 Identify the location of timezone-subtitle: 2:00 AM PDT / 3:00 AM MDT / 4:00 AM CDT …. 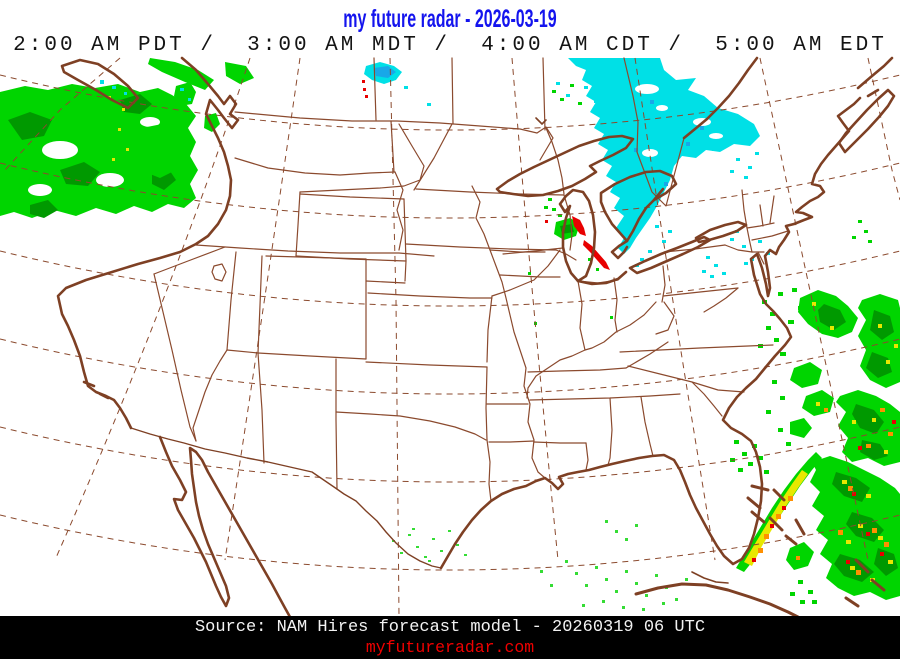
(450, 45).